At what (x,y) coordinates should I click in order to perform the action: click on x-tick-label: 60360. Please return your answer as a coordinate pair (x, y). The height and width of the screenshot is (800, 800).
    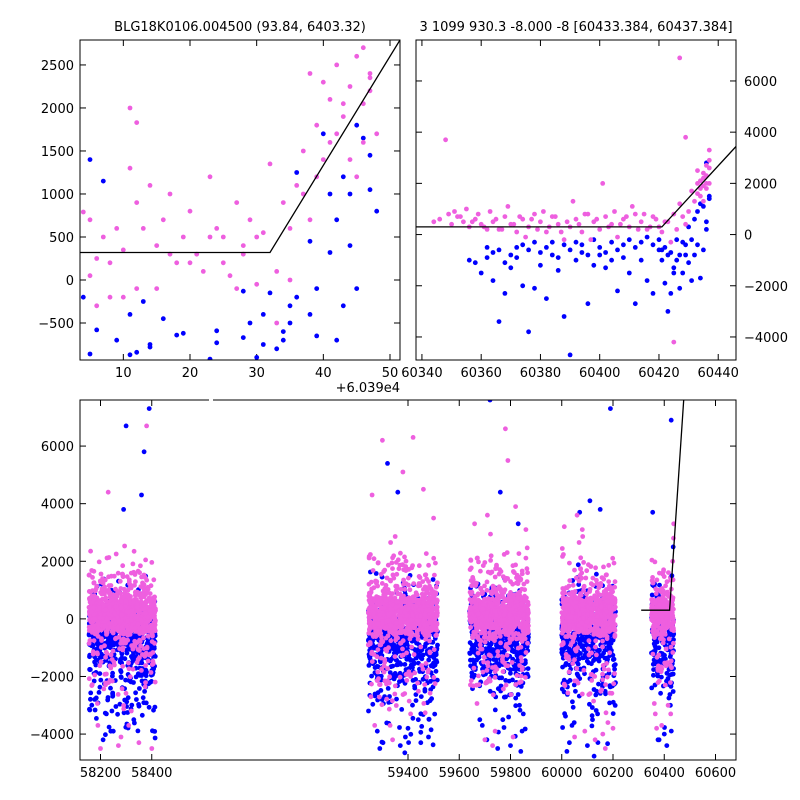
    Looking at the image, I should click on (481, 373).